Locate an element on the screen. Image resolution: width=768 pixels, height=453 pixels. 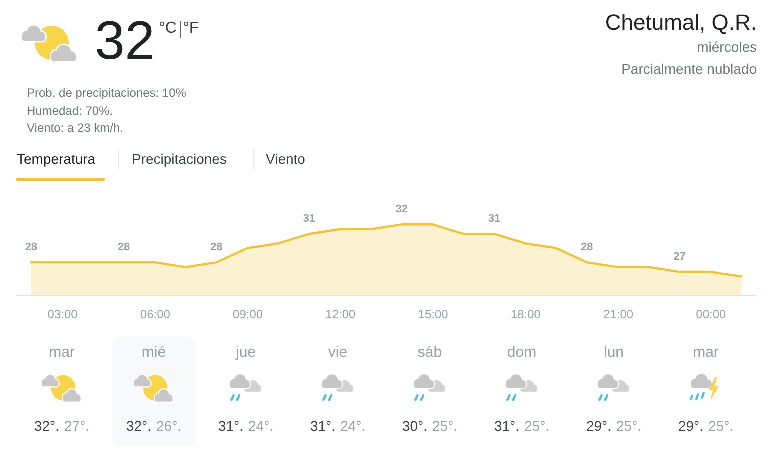
x-tick-label: 06:00 is located at coordinates (155, 315).